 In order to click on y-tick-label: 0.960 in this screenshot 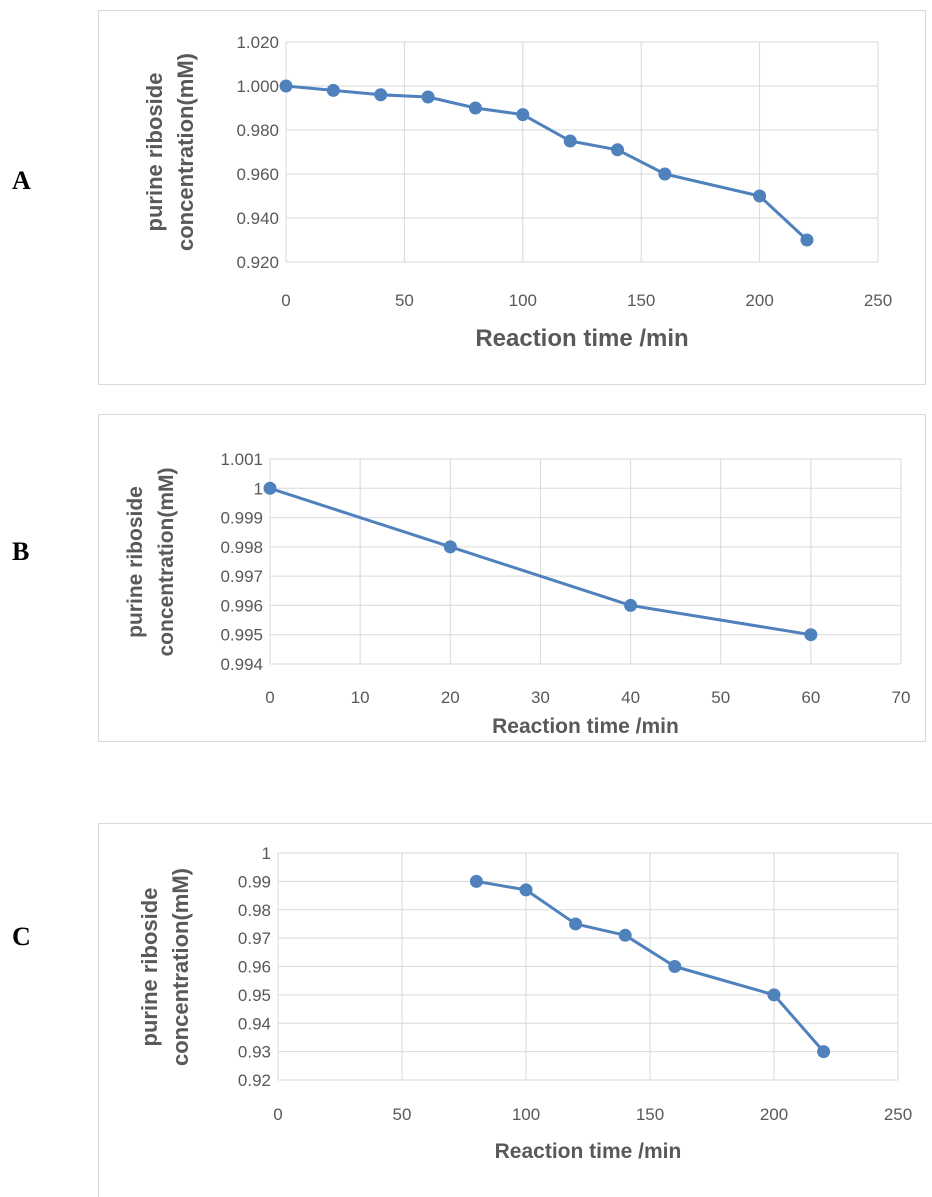, I will do `click(257, 174)`.